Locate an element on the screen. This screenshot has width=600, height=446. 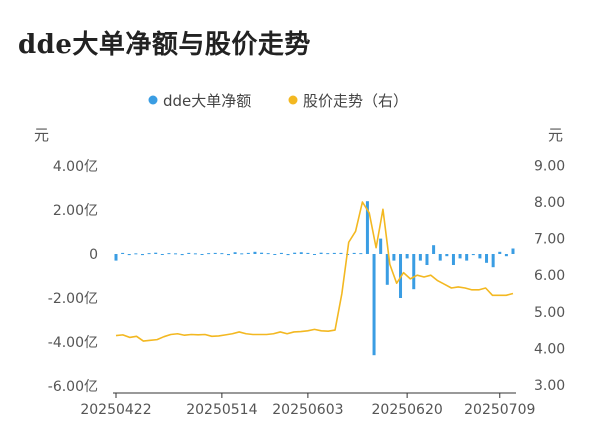
left-tick-label: -4.00亿 is located at coordinates (73, 343).